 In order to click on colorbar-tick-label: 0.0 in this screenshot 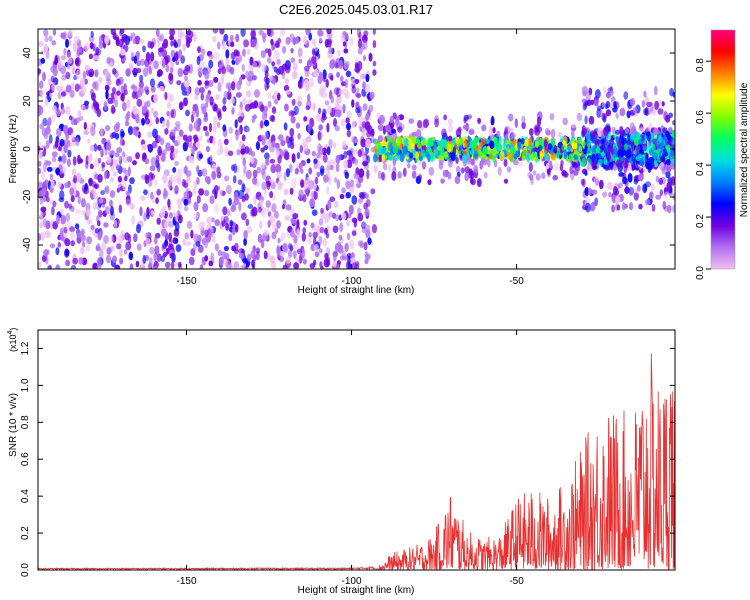, I will do `click(700, 273)`.